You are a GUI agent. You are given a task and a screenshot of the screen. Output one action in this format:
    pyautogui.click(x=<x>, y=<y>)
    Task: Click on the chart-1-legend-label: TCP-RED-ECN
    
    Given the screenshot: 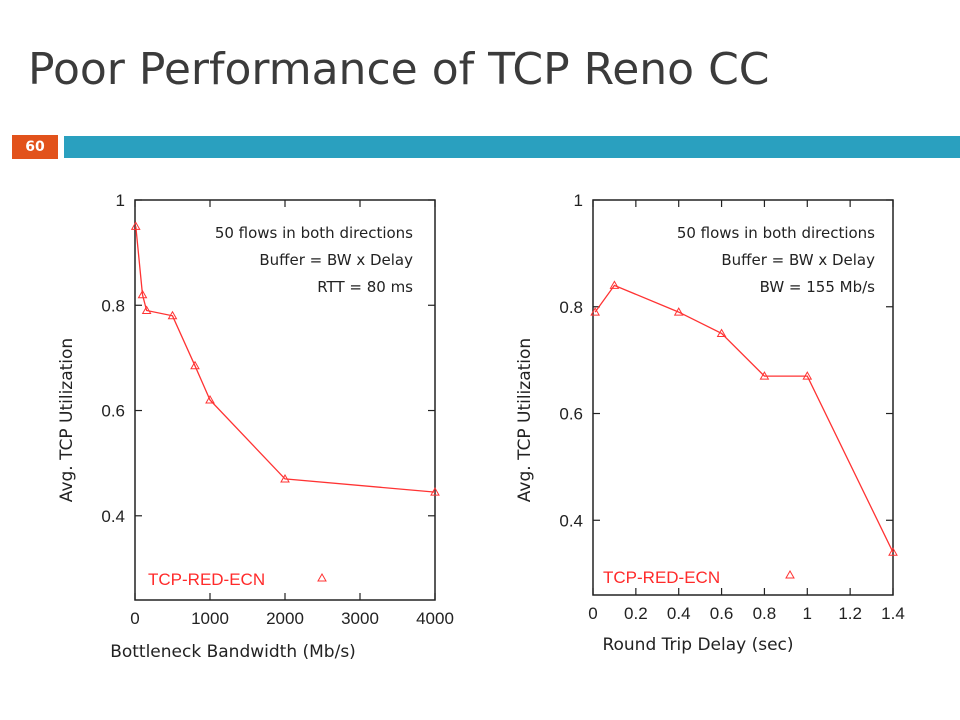 What is the action you would take?
    pyautogui.click(x=206, y=579)
    